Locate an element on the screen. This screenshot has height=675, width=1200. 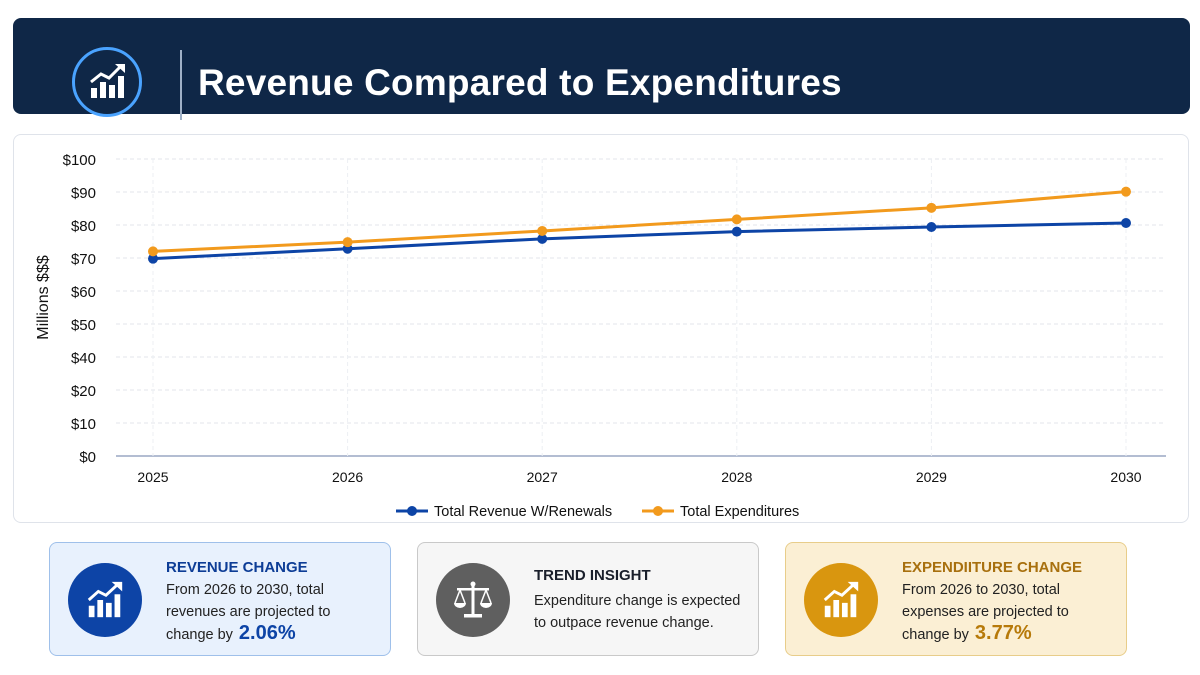
trend-insight-title: TREND INSIGHT is located at coordinates (592, 575).